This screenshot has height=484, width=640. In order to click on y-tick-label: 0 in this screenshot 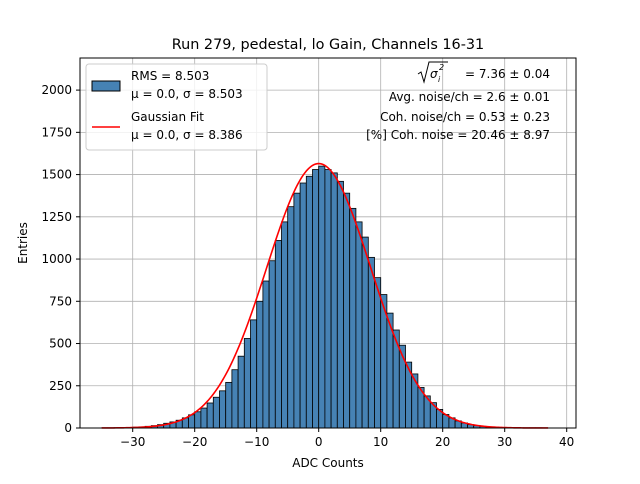, I will do `click(68, 428)`.